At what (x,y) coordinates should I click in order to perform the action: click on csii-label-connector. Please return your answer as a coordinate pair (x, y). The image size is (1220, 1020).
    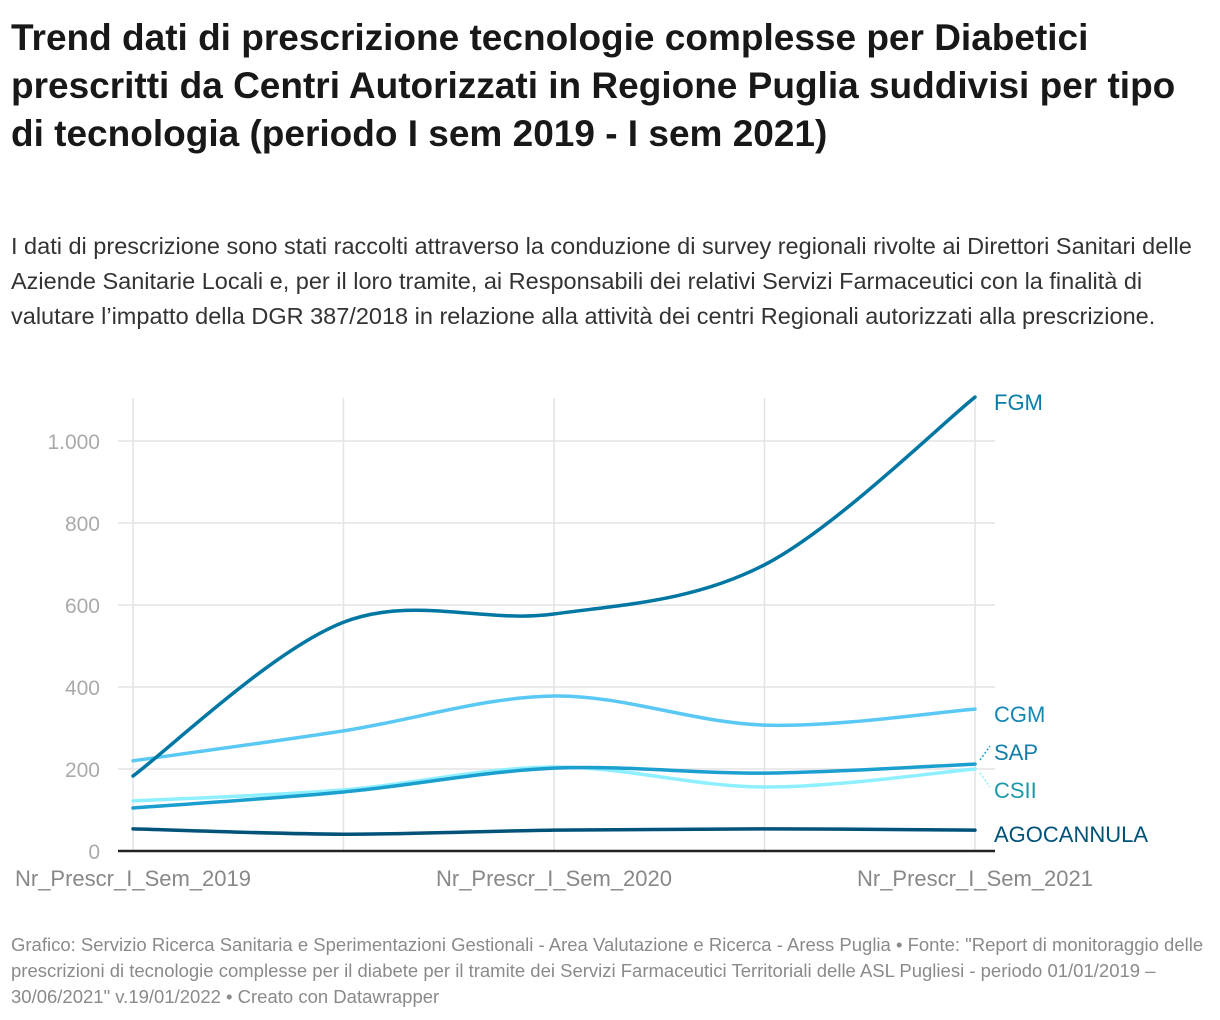
    Looking at the image, I should click on (985, 780).